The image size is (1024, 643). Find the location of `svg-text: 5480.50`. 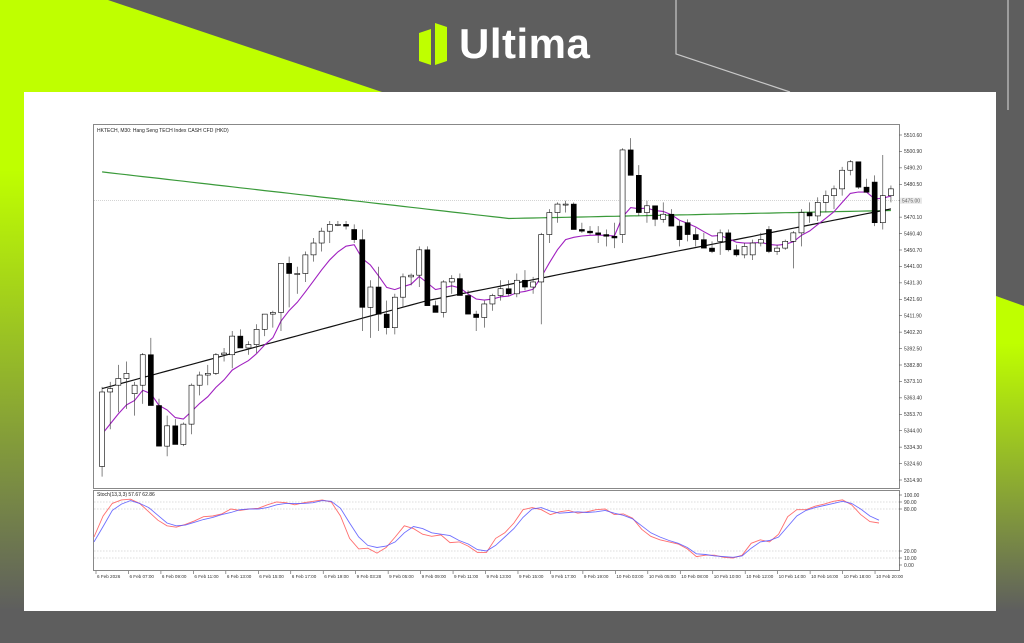

svg-text: 5480.50 is located at coordinates (913, 185).